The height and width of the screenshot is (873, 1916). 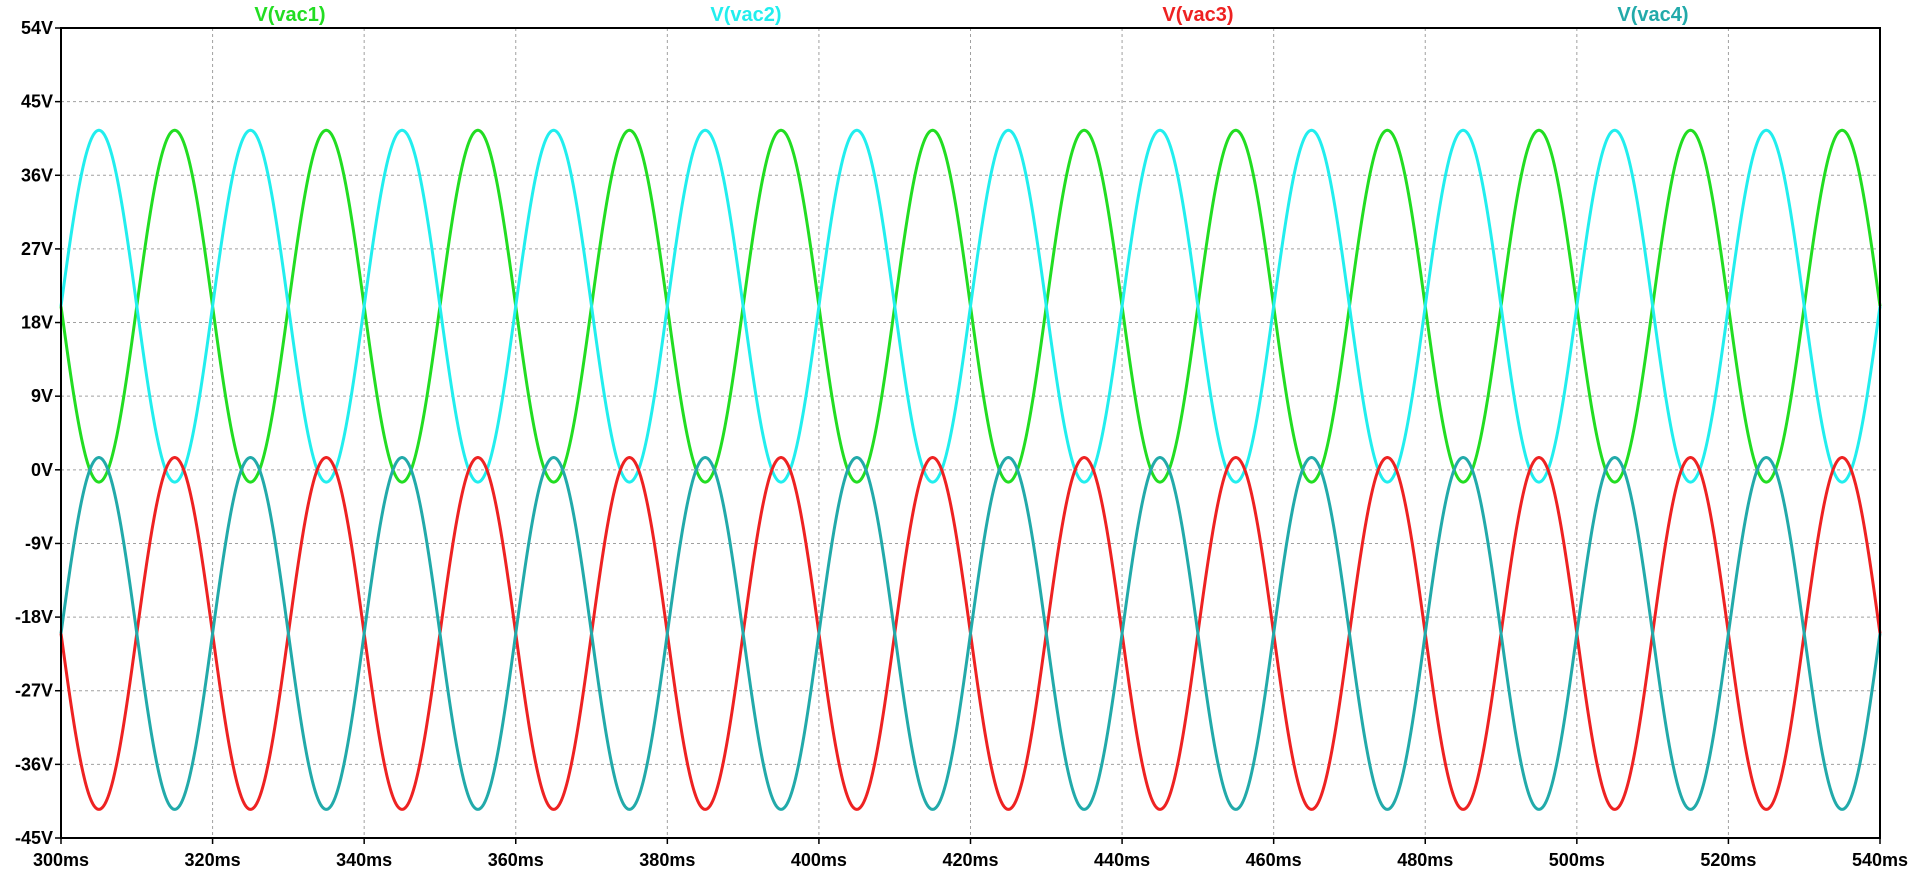 What do you see at coordinates (34, 691) in the screenshot?
I see `y-tick-label: -27V` at bounding box center [34, 691].